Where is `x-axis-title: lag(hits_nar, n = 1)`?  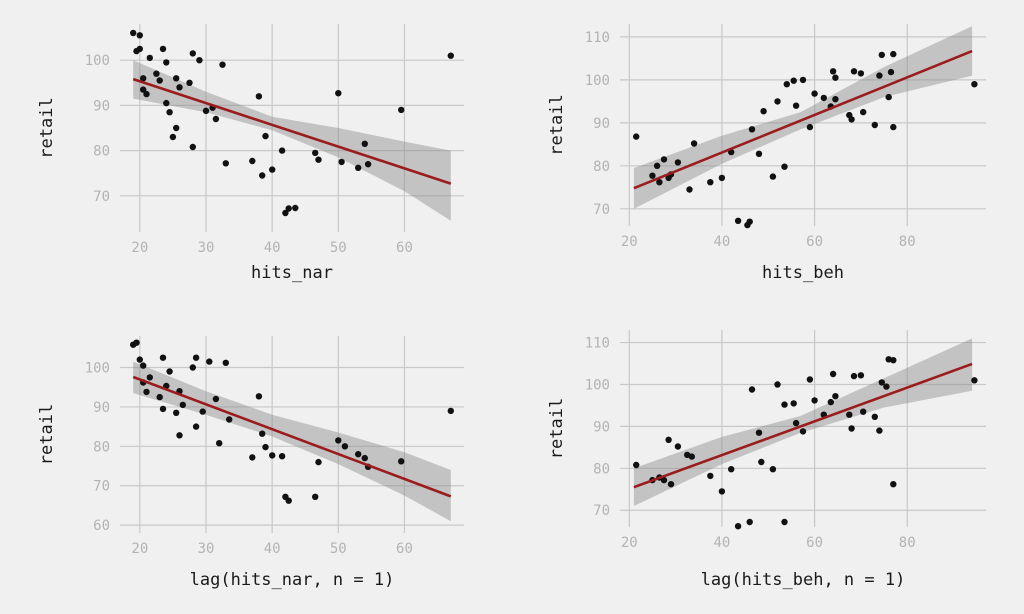
x-axis-title: lag(hits_nar, n = 1) is located at coordinates (292, 580).